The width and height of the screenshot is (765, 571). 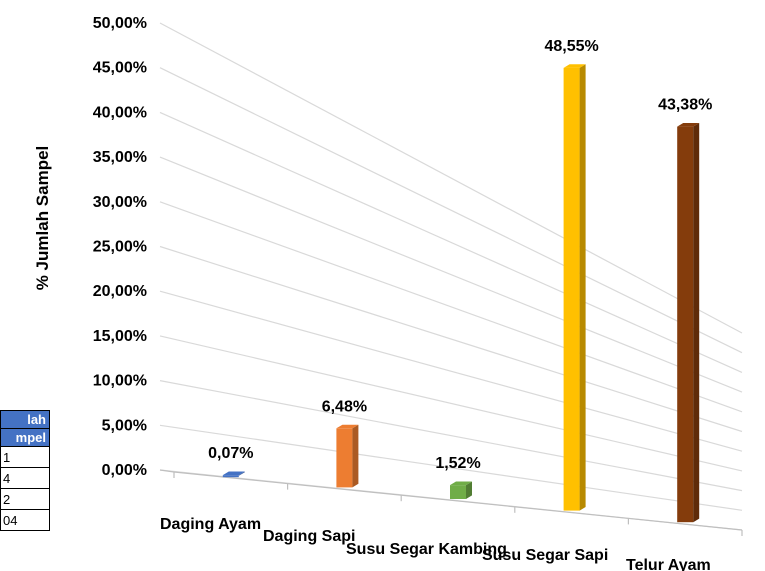 What do you see at coordinates (25, 520) in the screenshot?
I see `side-table-cell: 04` at bounding box center [25, 520].